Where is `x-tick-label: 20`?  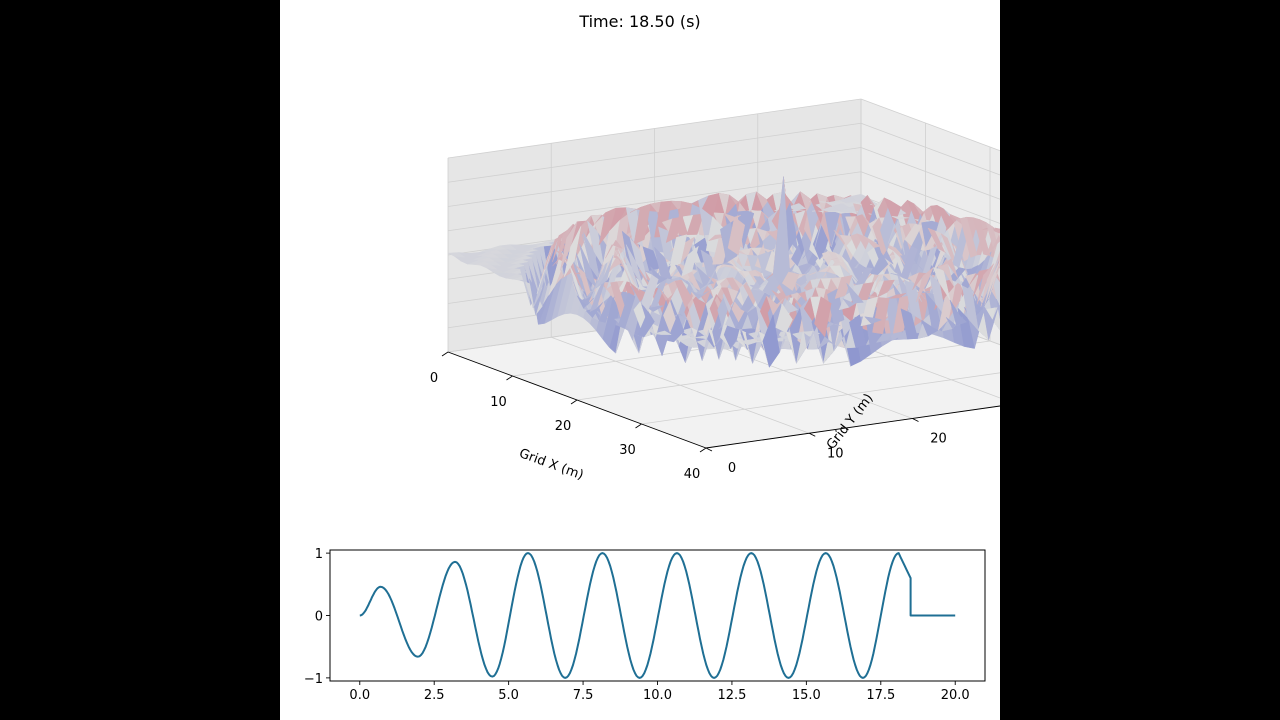 x-tick-label: 20 is located at coordinates (563, 426).